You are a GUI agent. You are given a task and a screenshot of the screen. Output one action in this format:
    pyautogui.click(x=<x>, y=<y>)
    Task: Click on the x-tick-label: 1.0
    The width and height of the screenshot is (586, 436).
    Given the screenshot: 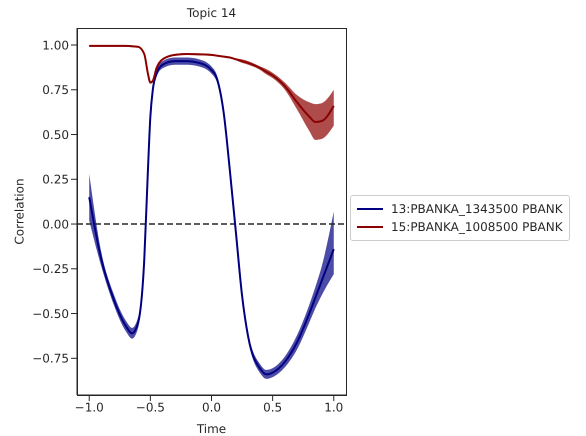 What is the action you would take?
    pyautogui.click(x=334, y=407)
    